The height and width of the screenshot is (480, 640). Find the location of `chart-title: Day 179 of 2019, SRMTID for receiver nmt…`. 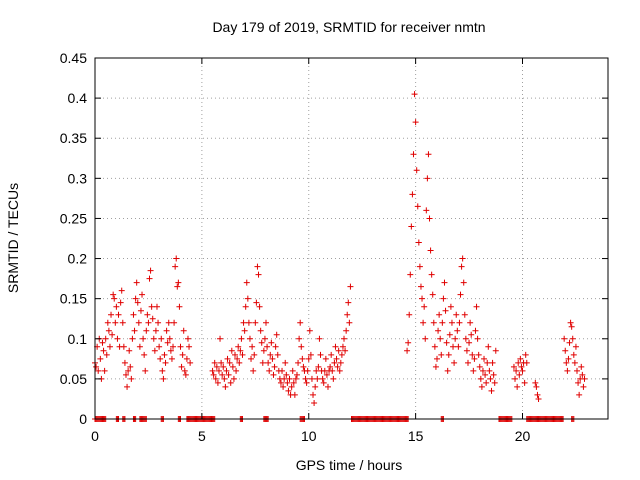

chart-title: Day 179 of 2019, SRMTID for receiver nmt… is located at coordinates (348, 27).